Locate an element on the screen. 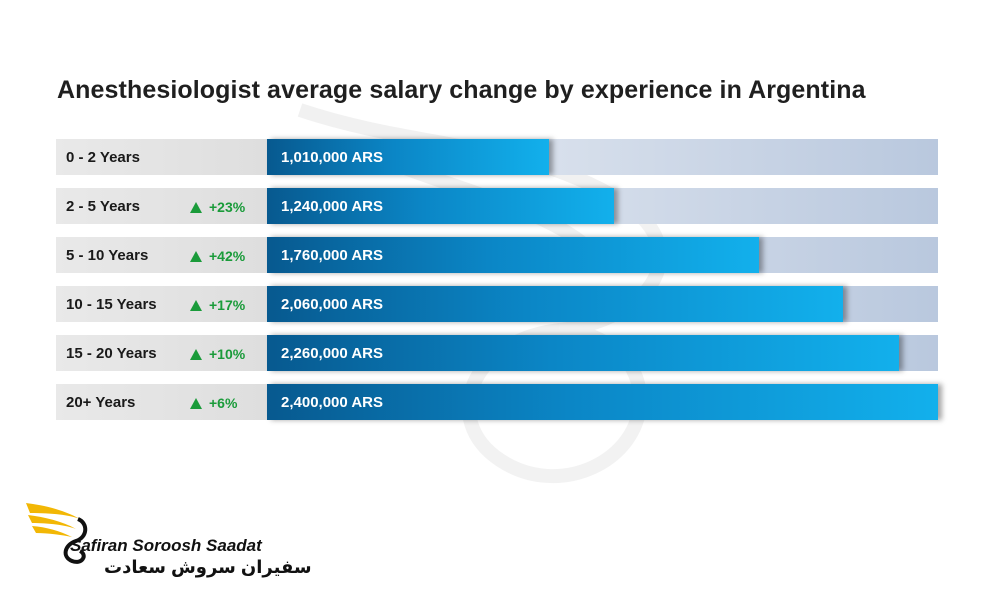 This screenshot has height=600, width=1000. bar-row: 20+ Years +6% 2,400,000 ARS is located at coordinates (497, 402).